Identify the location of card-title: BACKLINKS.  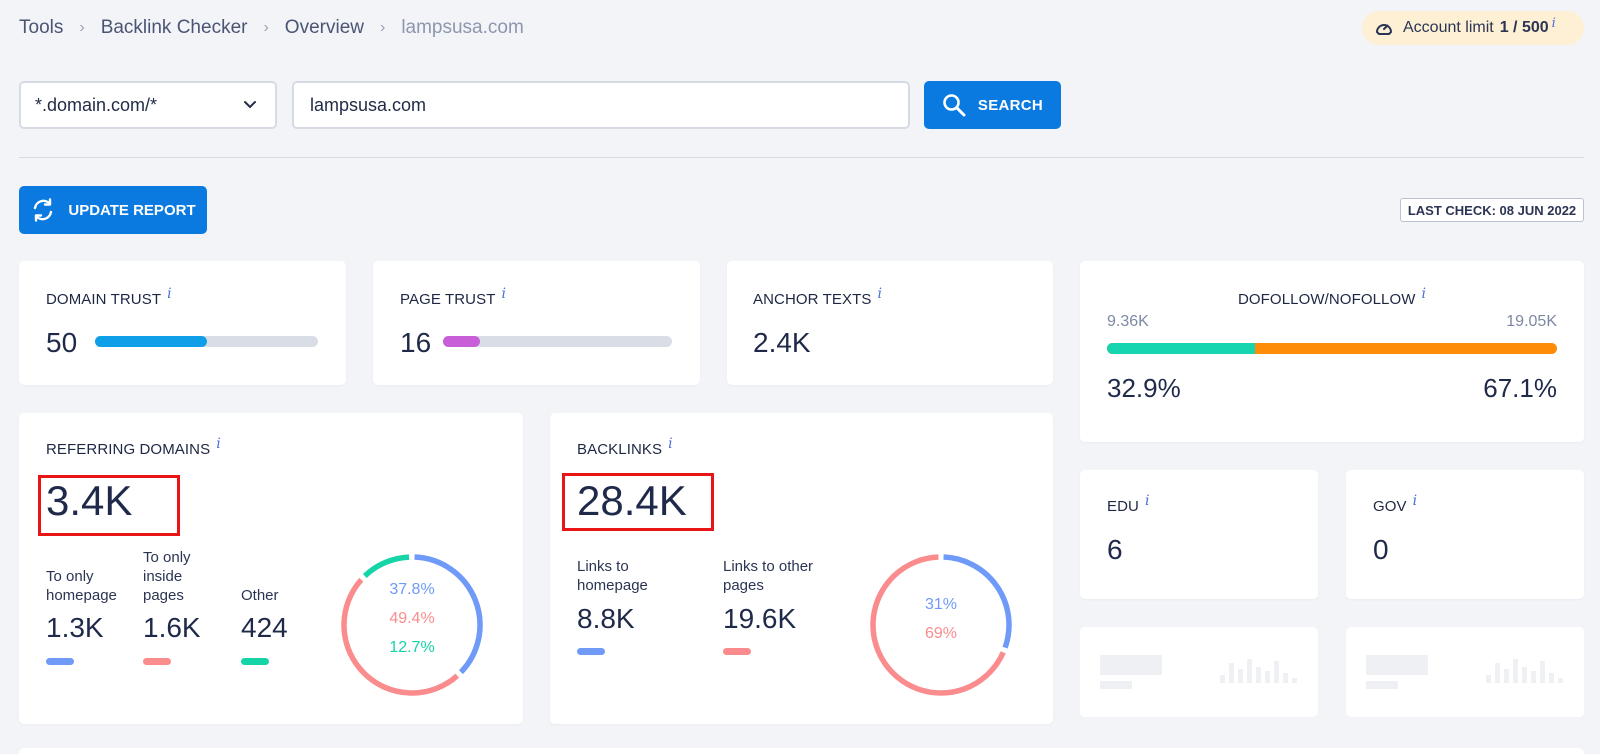
(620, 449).